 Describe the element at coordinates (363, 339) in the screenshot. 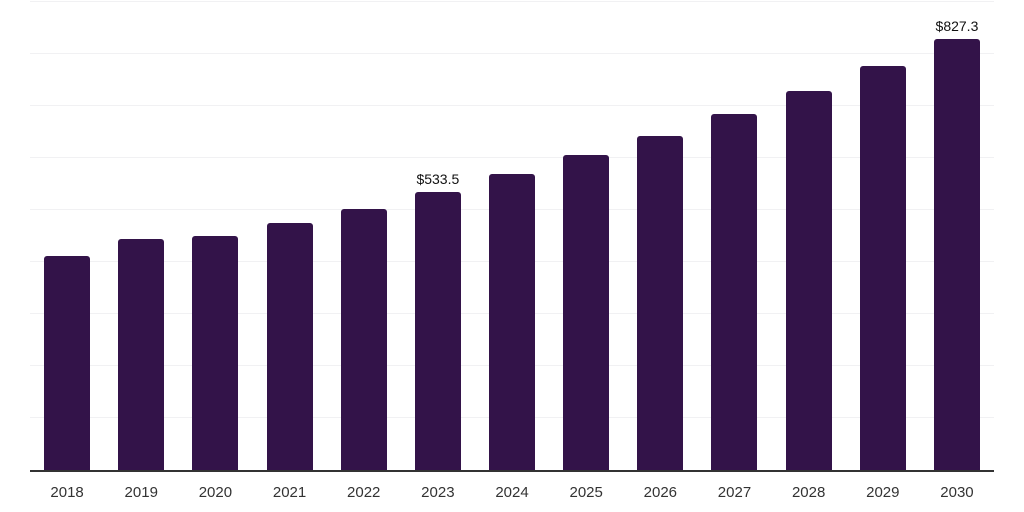

I see `bar-2022` at that location.